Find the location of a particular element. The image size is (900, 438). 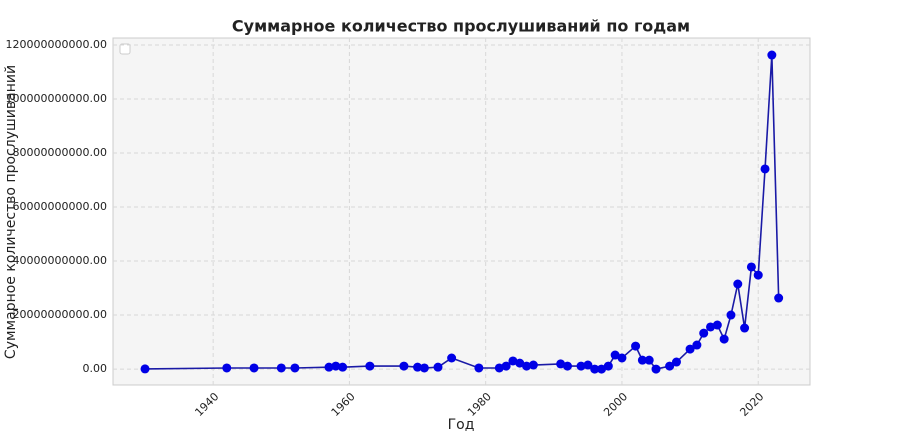

x-tick-label: 2020 is located at coordinates (751, 404).